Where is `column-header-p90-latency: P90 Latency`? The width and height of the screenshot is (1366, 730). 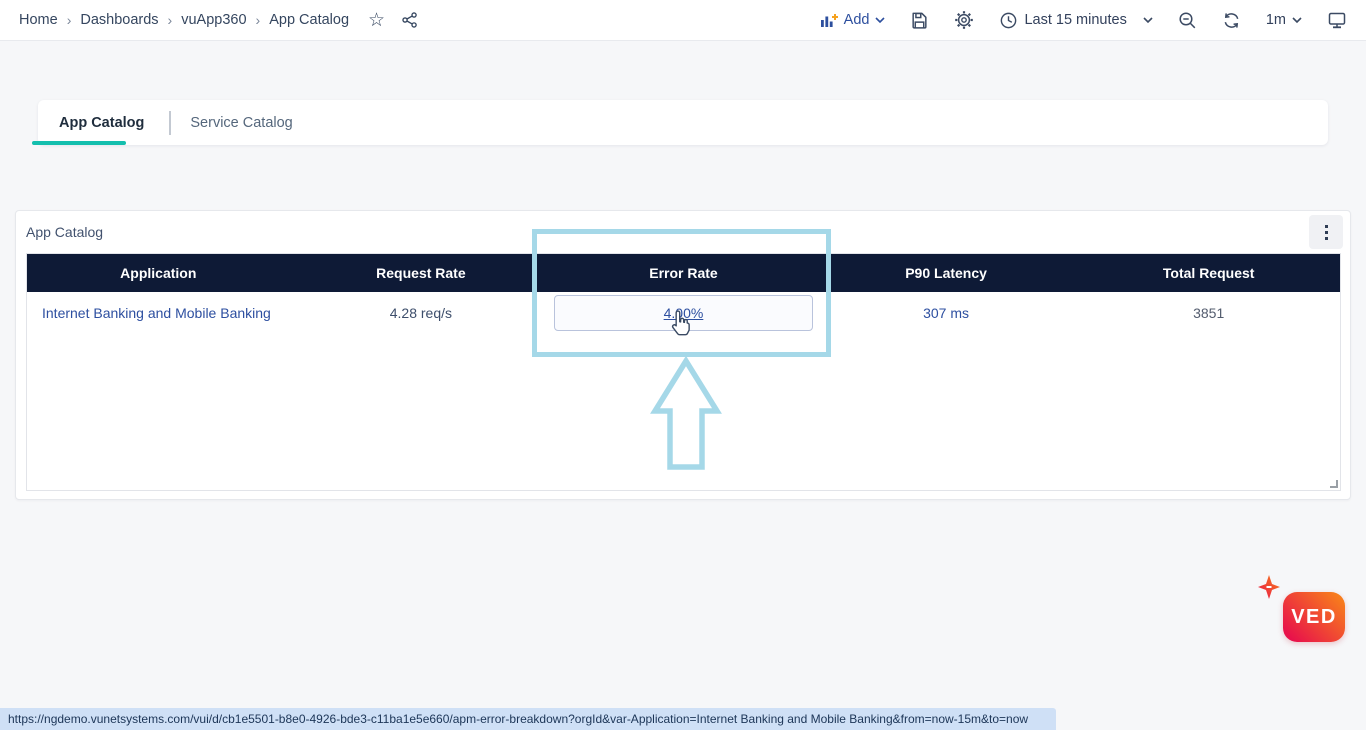
column-header-p90-latency: P90 Latency is located at coordinates (946, 273).